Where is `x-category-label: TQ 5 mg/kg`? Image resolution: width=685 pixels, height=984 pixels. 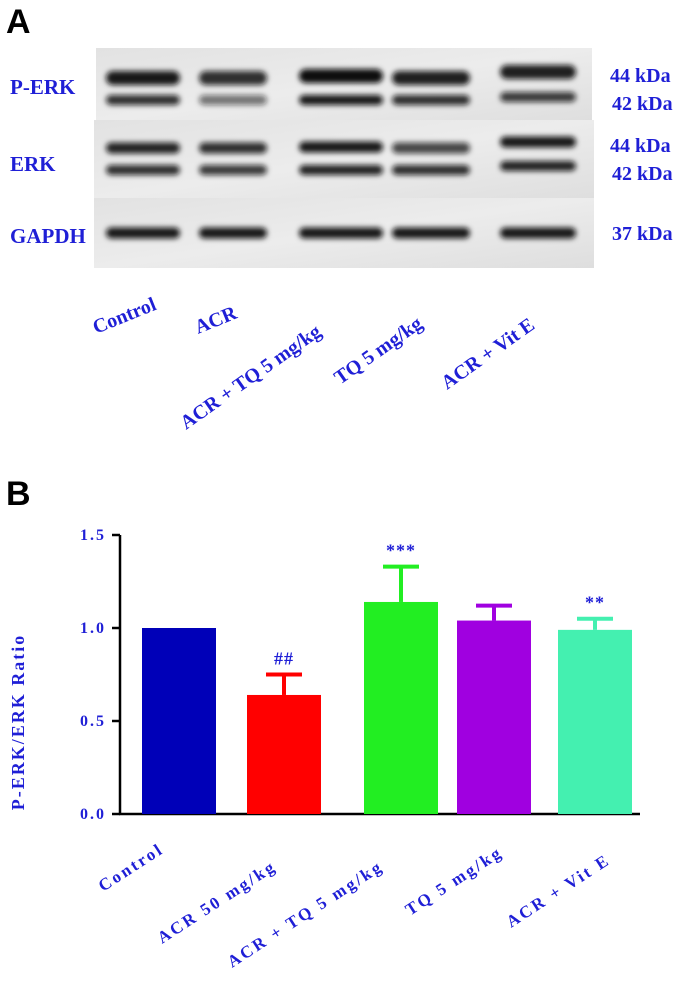
x-category-label: TQ 5 mg/kg is located at coordinates (454, 880).